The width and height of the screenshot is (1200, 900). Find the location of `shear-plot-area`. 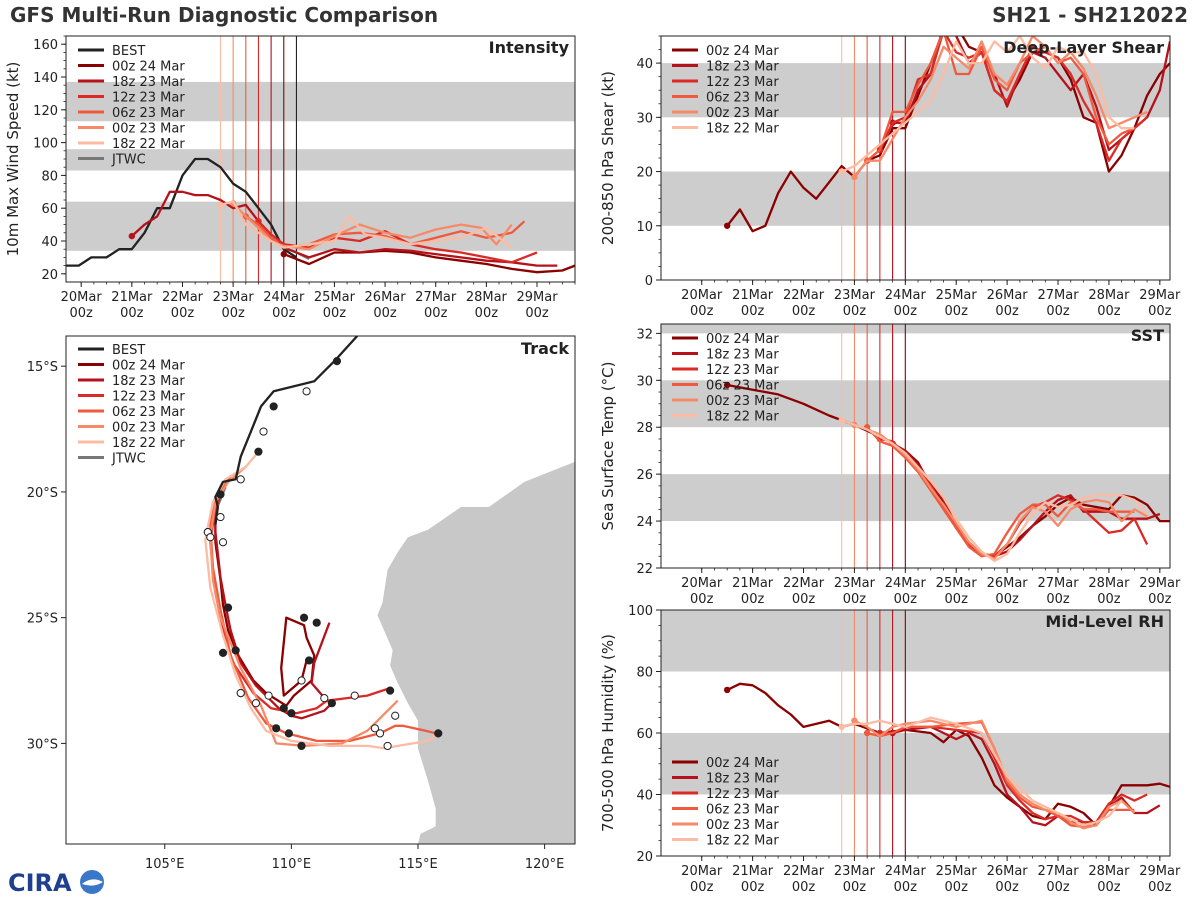

shear-plot-area is located at coordinates (915, 158).